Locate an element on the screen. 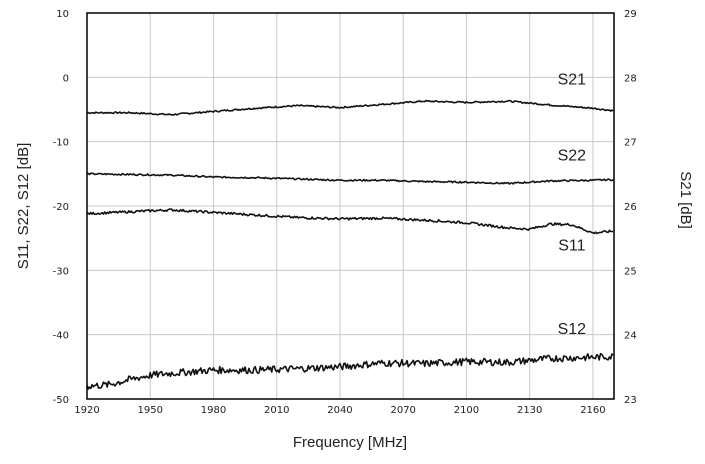  y-right-tick-label: 24 is located at coordinates (630, 336).